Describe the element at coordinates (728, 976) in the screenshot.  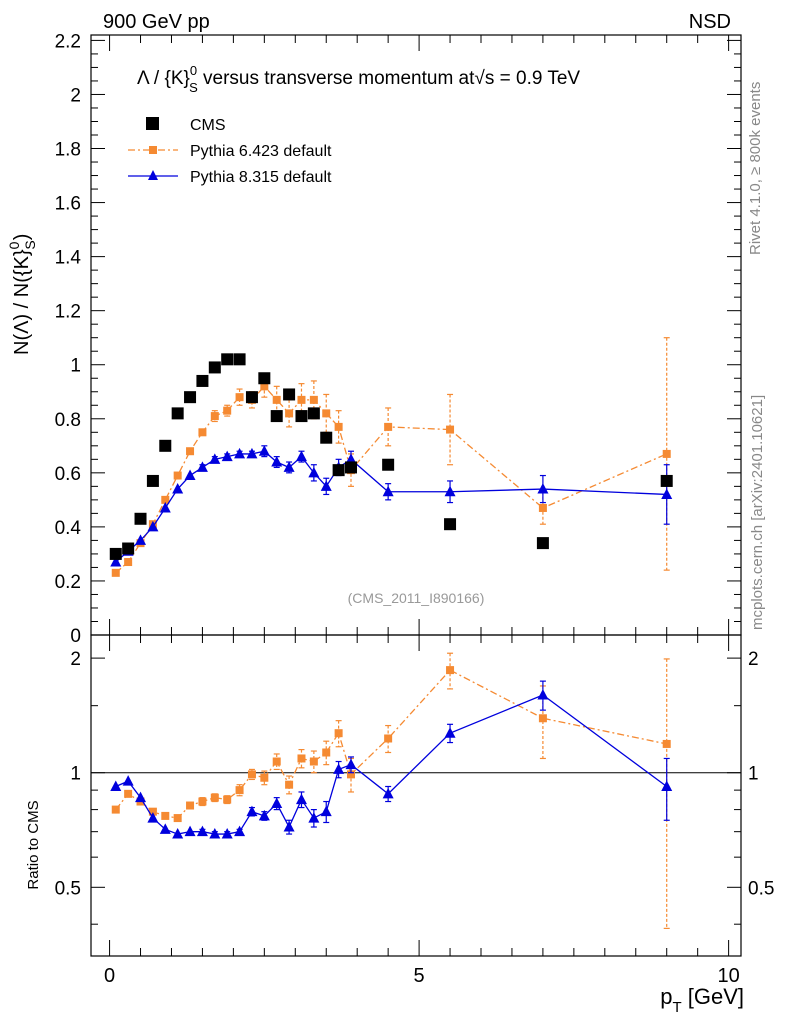
I see `x-tick-label: 10` at that location.